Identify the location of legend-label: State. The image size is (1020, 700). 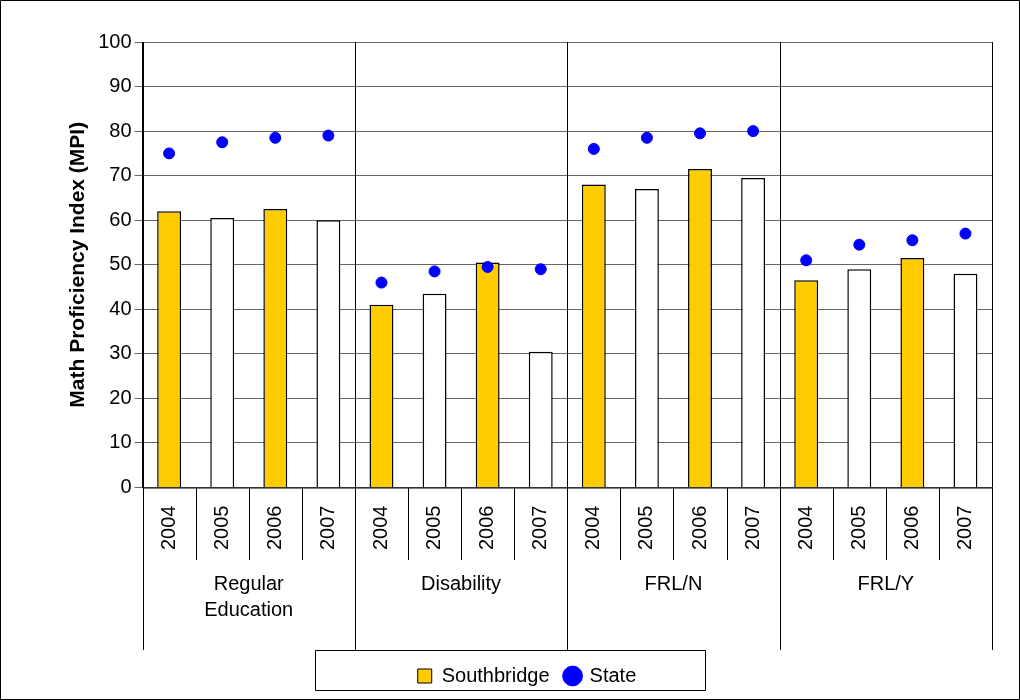
(613, 674).